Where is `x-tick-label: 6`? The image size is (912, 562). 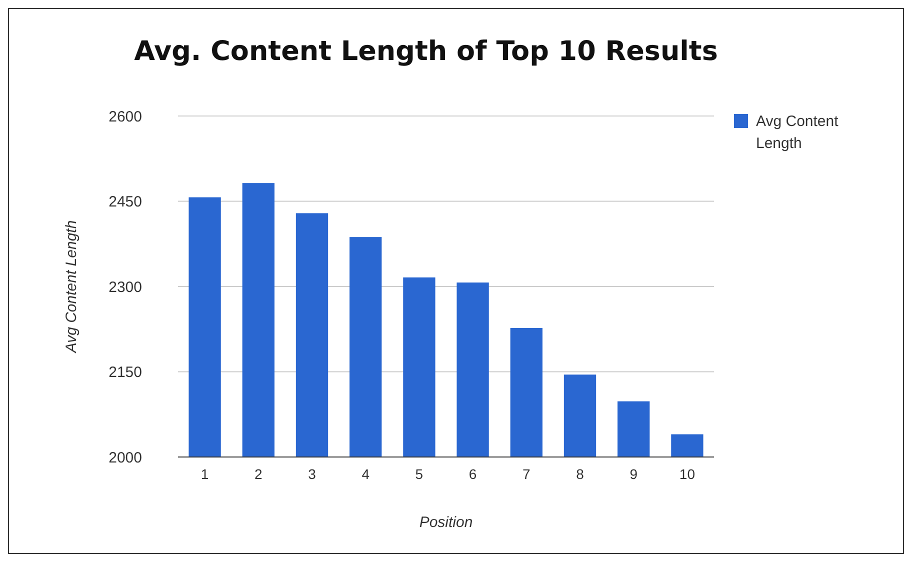 x-tick-label: 6 is located at coordinates (472, 474).